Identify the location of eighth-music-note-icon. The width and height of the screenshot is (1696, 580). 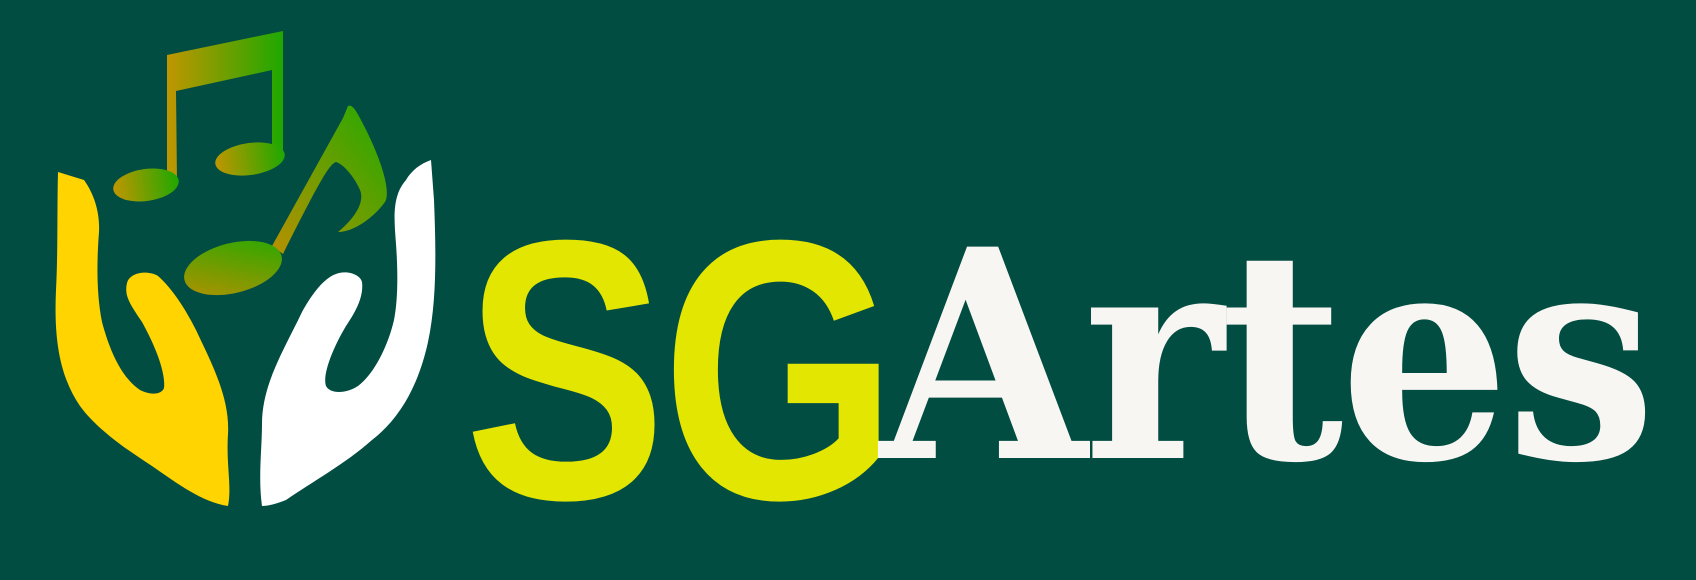
(285, 200).